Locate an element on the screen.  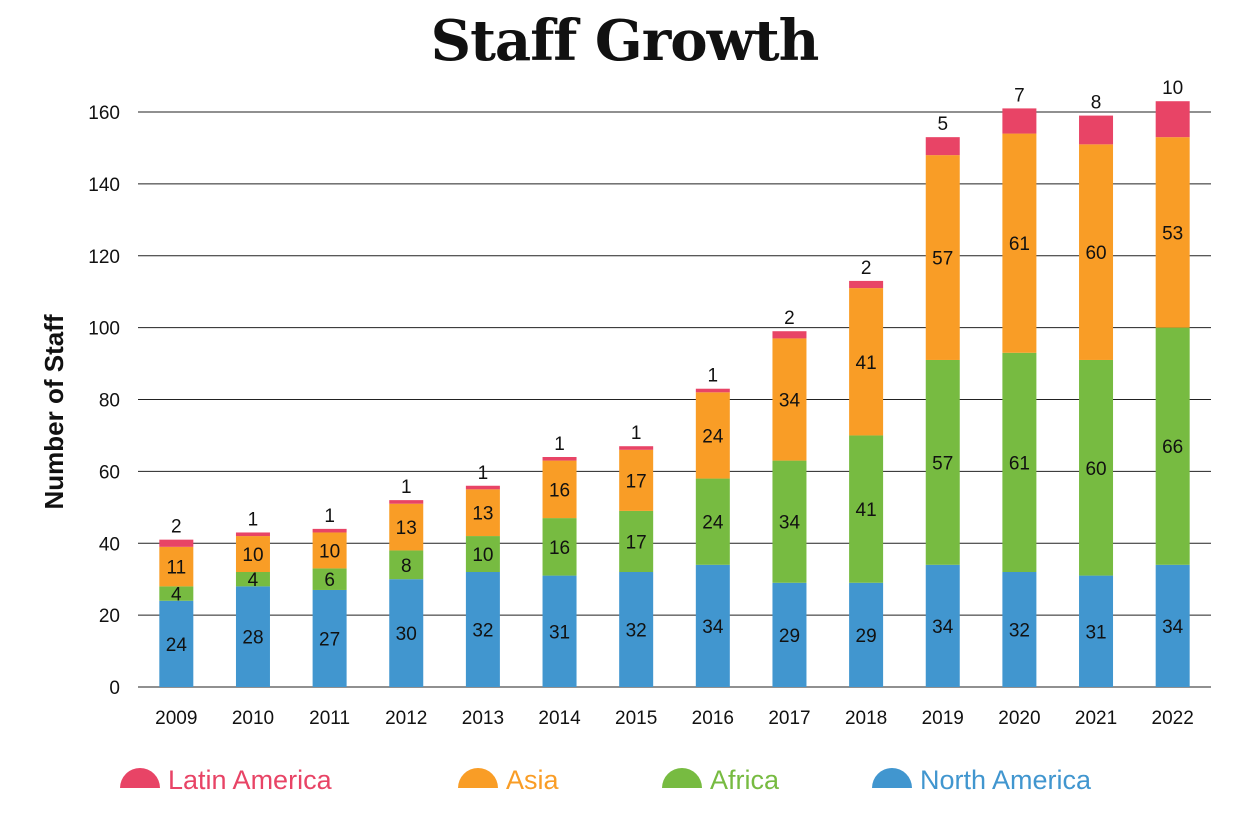
data-label: 2 is located at coordinates (176, 527).